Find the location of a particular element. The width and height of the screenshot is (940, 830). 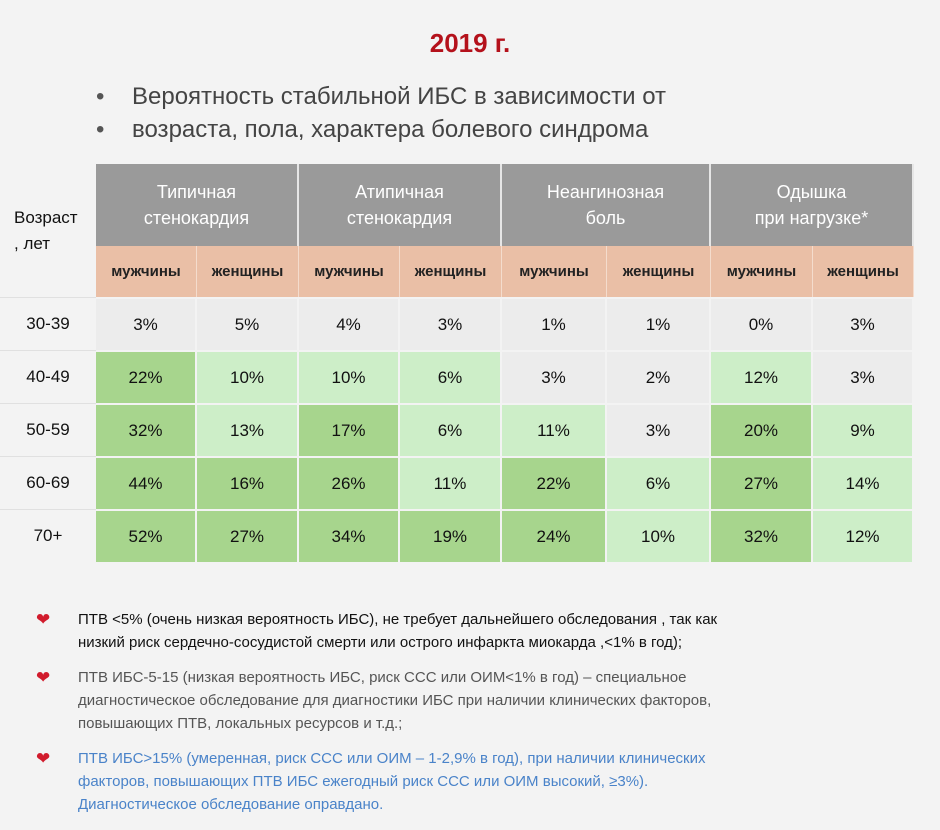

note-line: Диагностическое обследование оправдано. is located at coordinates (231, 804).